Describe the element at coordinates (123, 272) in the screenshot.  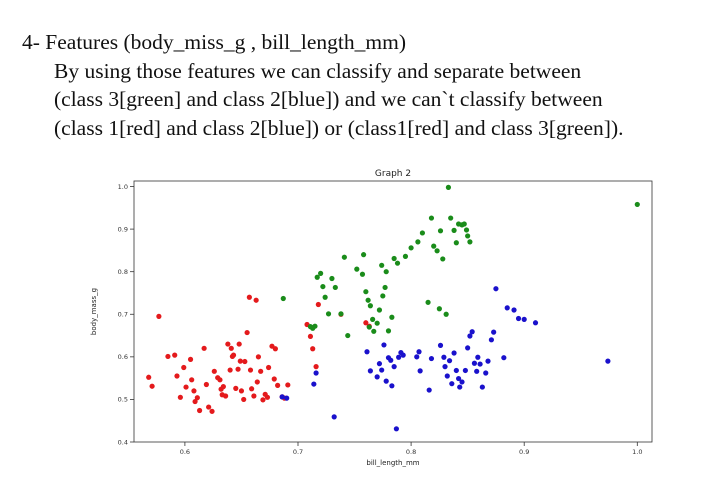
I see `y-tick-label: 0.8` at that location.